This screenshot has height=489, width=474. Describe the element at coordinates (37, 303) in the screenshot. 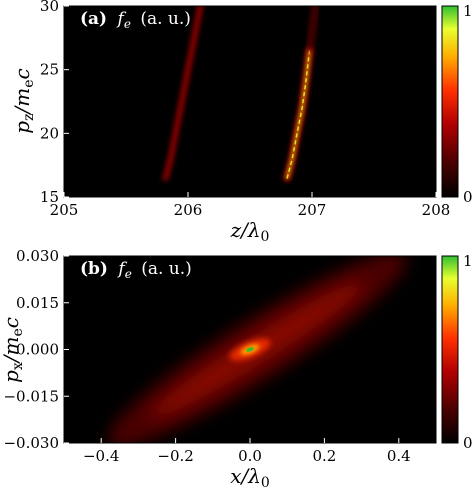

I see `y-tick-label: 0.015` at that location.